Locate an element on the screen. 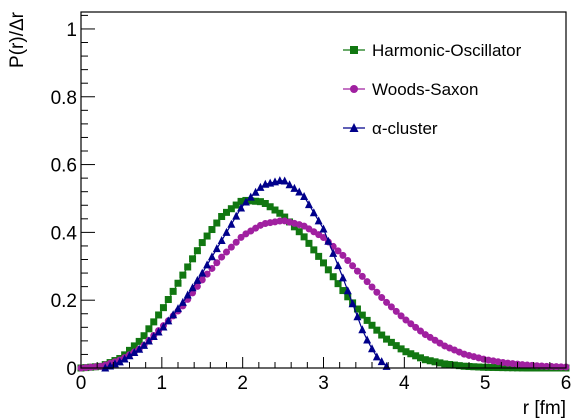  y-tick-label: 0 is located at coordinates (71, 369).